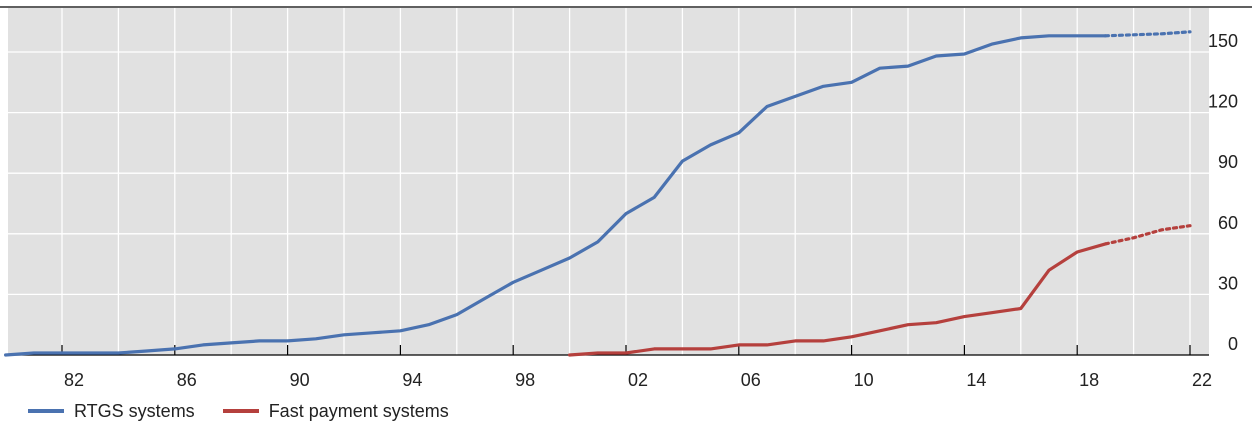 This screenshot has width=1252, height=428. Describe the element at coordinates (525, 380) in the screenshot. I see `x-tick-label: 98` at that location.